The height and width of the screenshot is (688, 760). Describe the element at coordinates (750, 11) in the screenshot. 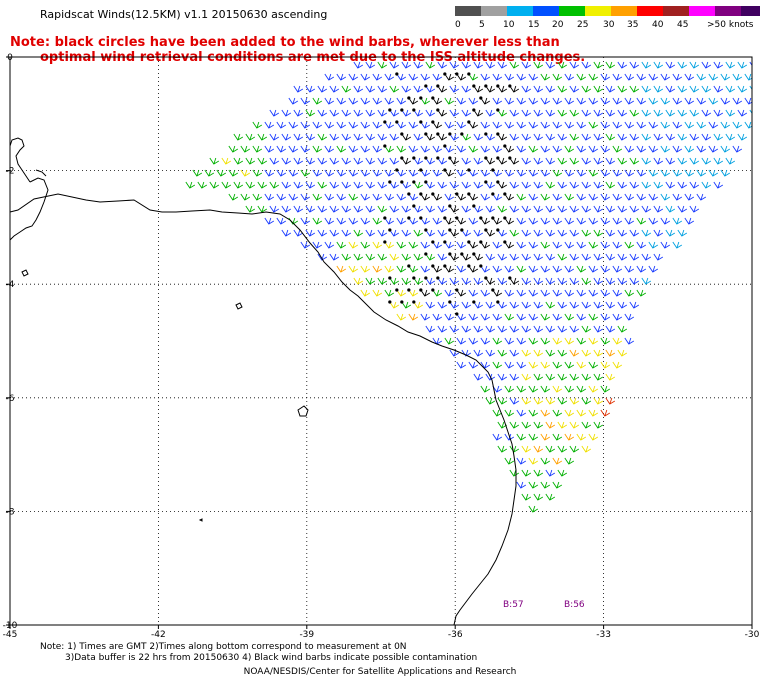

I see `legend-swatch` at that location.